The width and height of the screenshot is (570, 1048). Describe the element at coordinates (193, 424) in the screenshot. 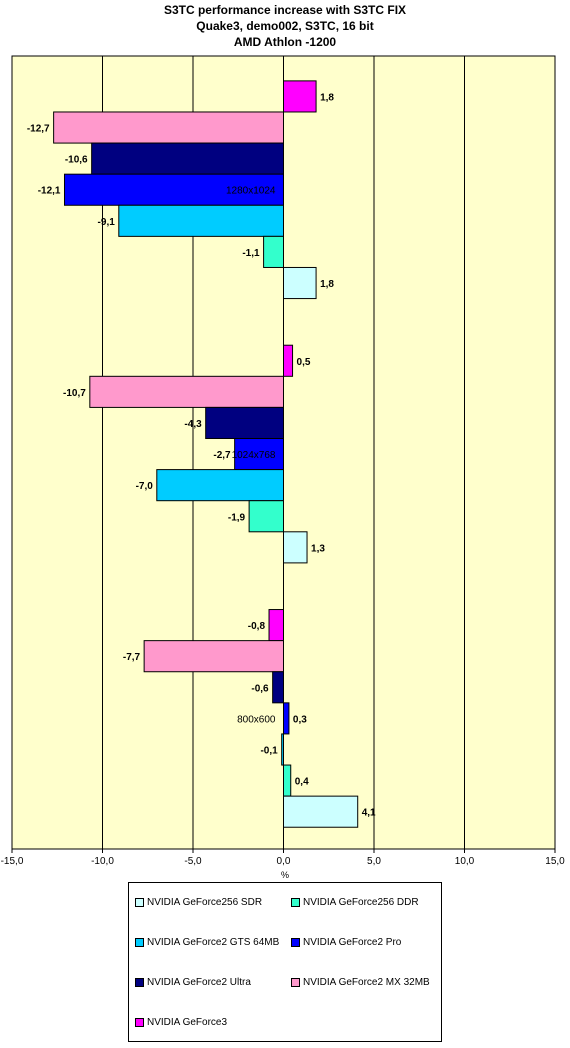

I see `data-label: -4,3` at that location.